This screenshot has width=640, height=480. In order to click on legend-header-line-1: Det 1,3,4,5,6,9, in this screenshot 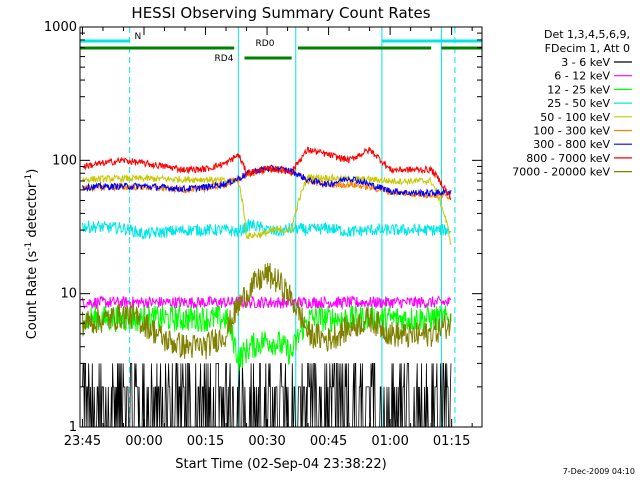, I will do `click(587, 34)`.